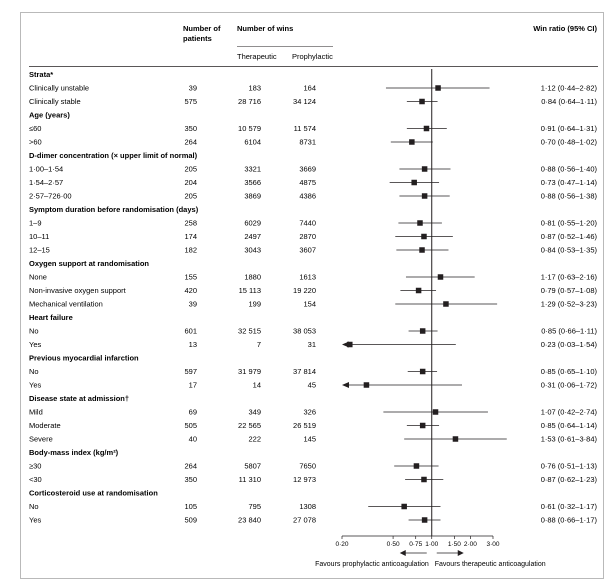 The image size is (613, 582). I want to click on prophylactic-wins: 38 053, so click(304, 331).